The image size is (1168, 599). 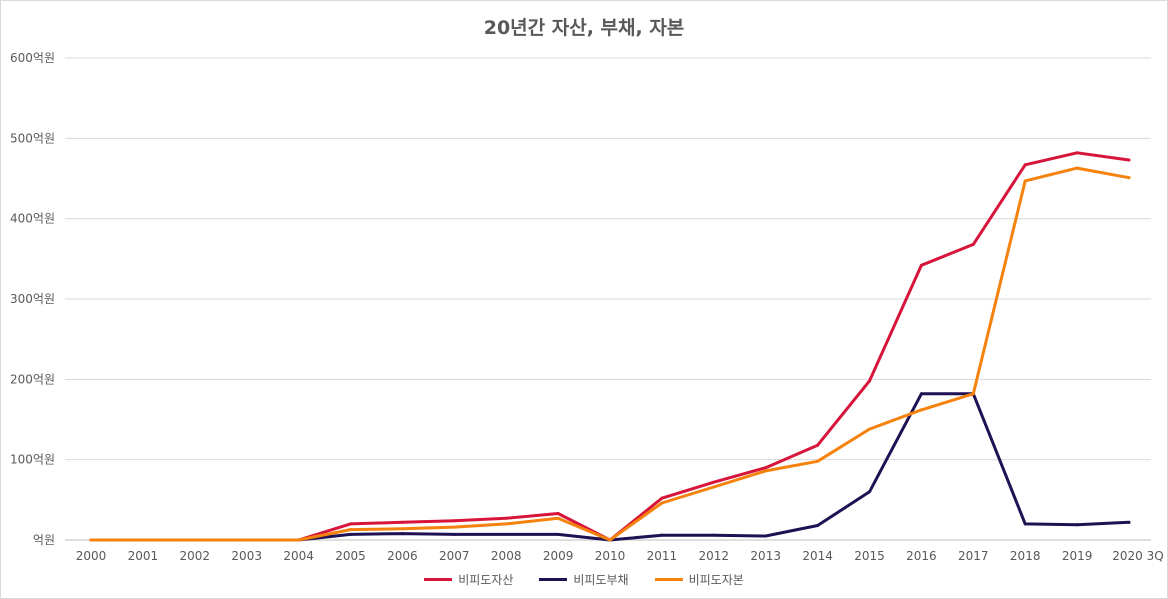 What do you see at coordinates (402, 556) in the screenshot?
I see `x-tick-label: 2006` at bounding box center [402, 556].